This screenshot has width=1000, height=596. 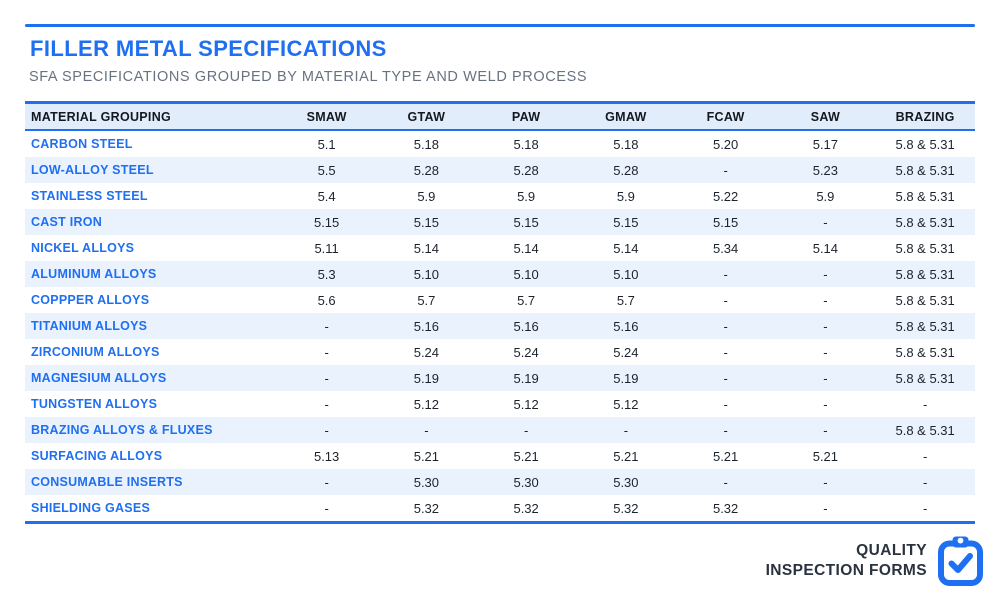 What do you see at coordinates (891, 550) in the screenshot?
I see `brand-line1: QUALITY` at bounding box center [891, 550].